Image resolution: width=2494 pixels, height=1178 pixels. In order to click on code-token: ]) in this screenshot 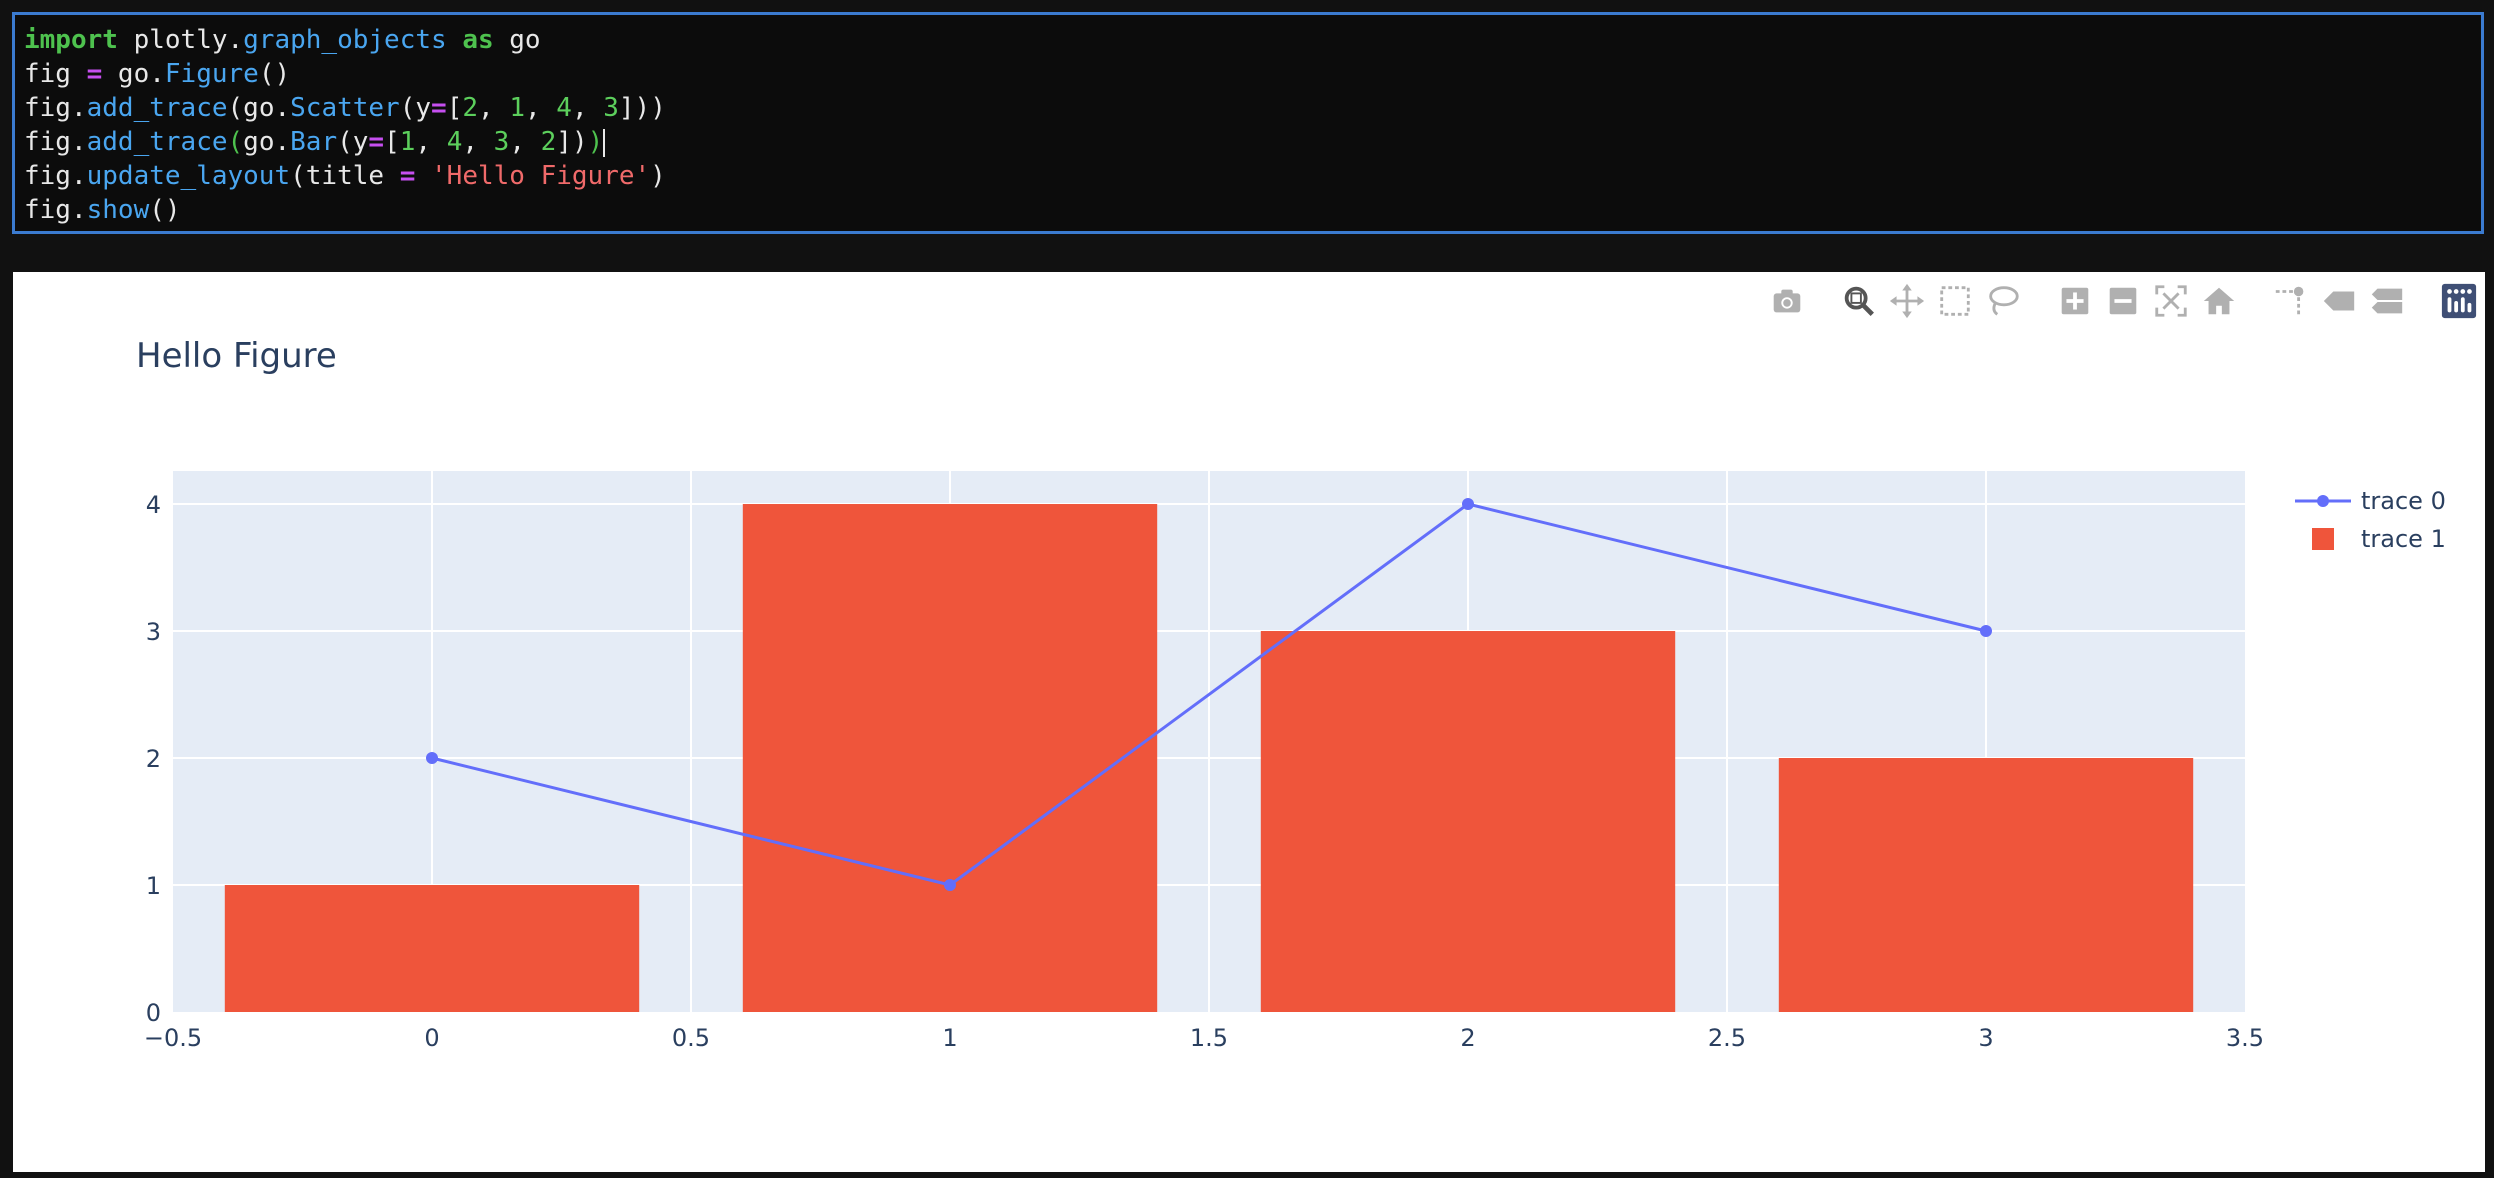, I will do `click(572, 142)`.